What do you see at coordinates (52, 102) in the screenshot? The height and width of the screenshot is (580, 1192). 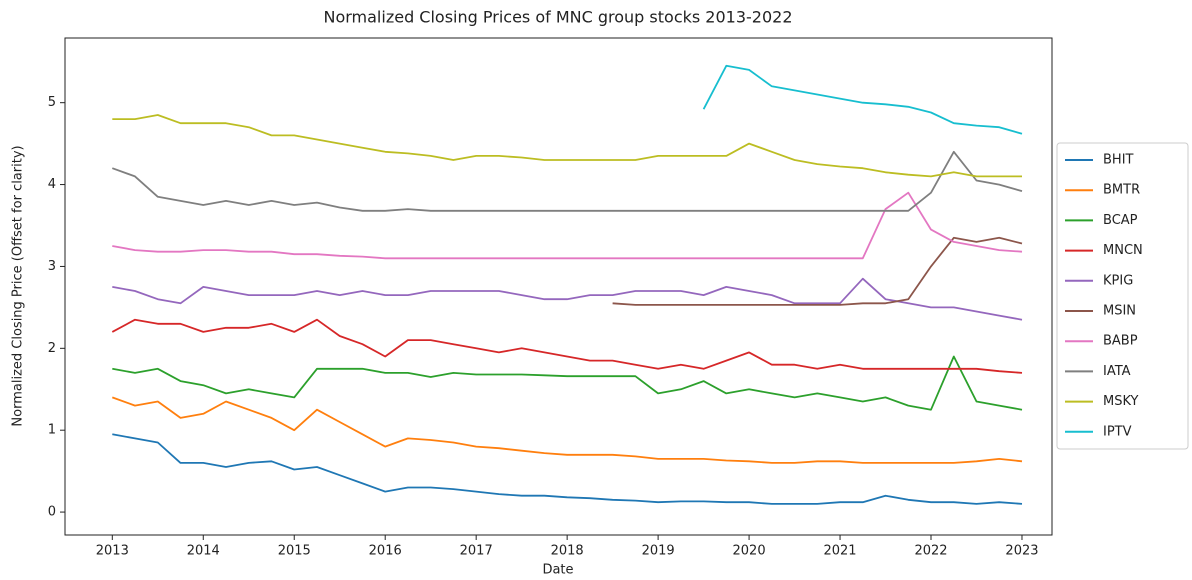 I see `y-tick-label: 5` at bounding box center [52, 102].